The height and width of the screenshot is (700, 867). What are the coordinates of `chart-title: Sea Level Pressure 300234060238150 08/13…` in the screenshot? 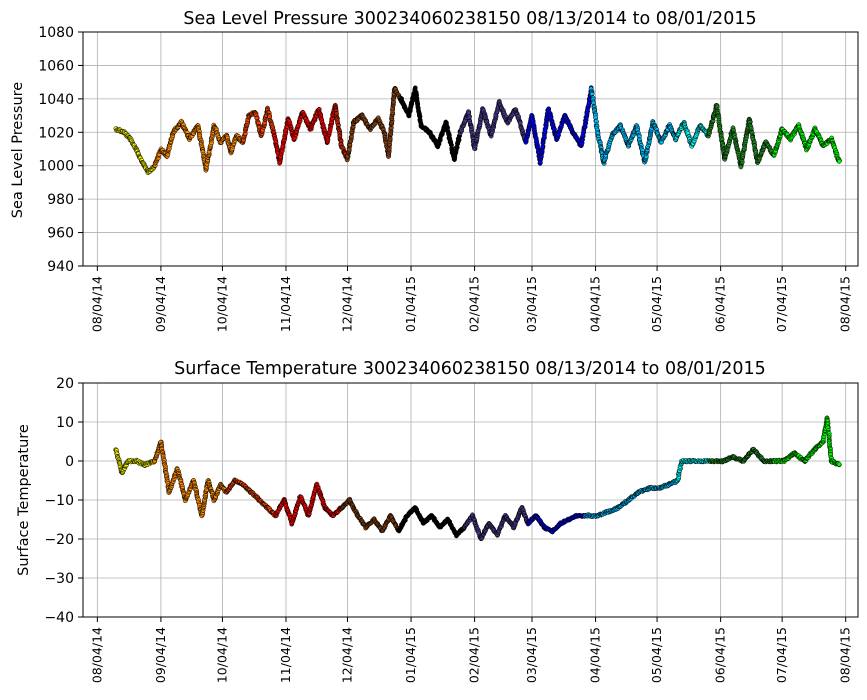 It's located at (469, 19).